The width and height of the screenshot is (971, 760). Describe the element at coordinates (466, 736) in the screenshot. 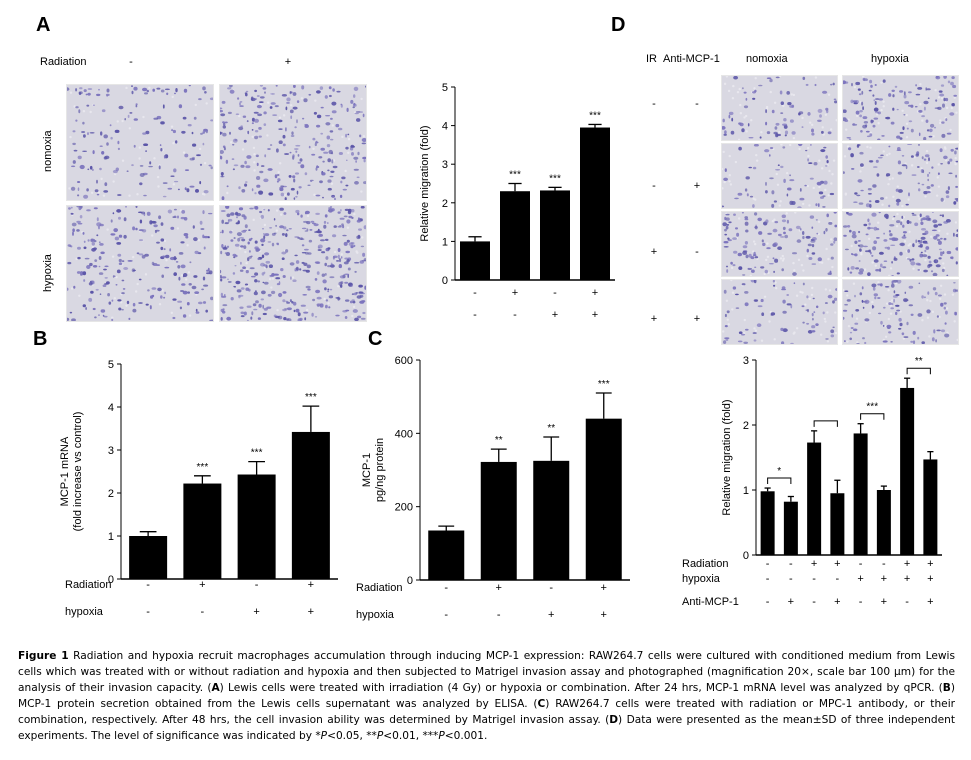

I see `caption-text-8: <0.001.` at that location.